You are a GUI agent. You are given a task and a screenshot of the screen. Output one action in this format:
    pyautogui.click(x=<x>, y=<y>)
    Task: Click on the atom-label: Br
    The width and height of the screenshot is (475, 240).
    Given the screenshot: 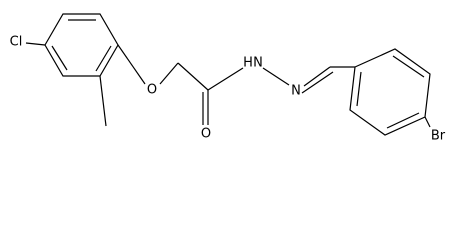 What is the action you would take?
    pyautogui.click(x=438, y=136)
    